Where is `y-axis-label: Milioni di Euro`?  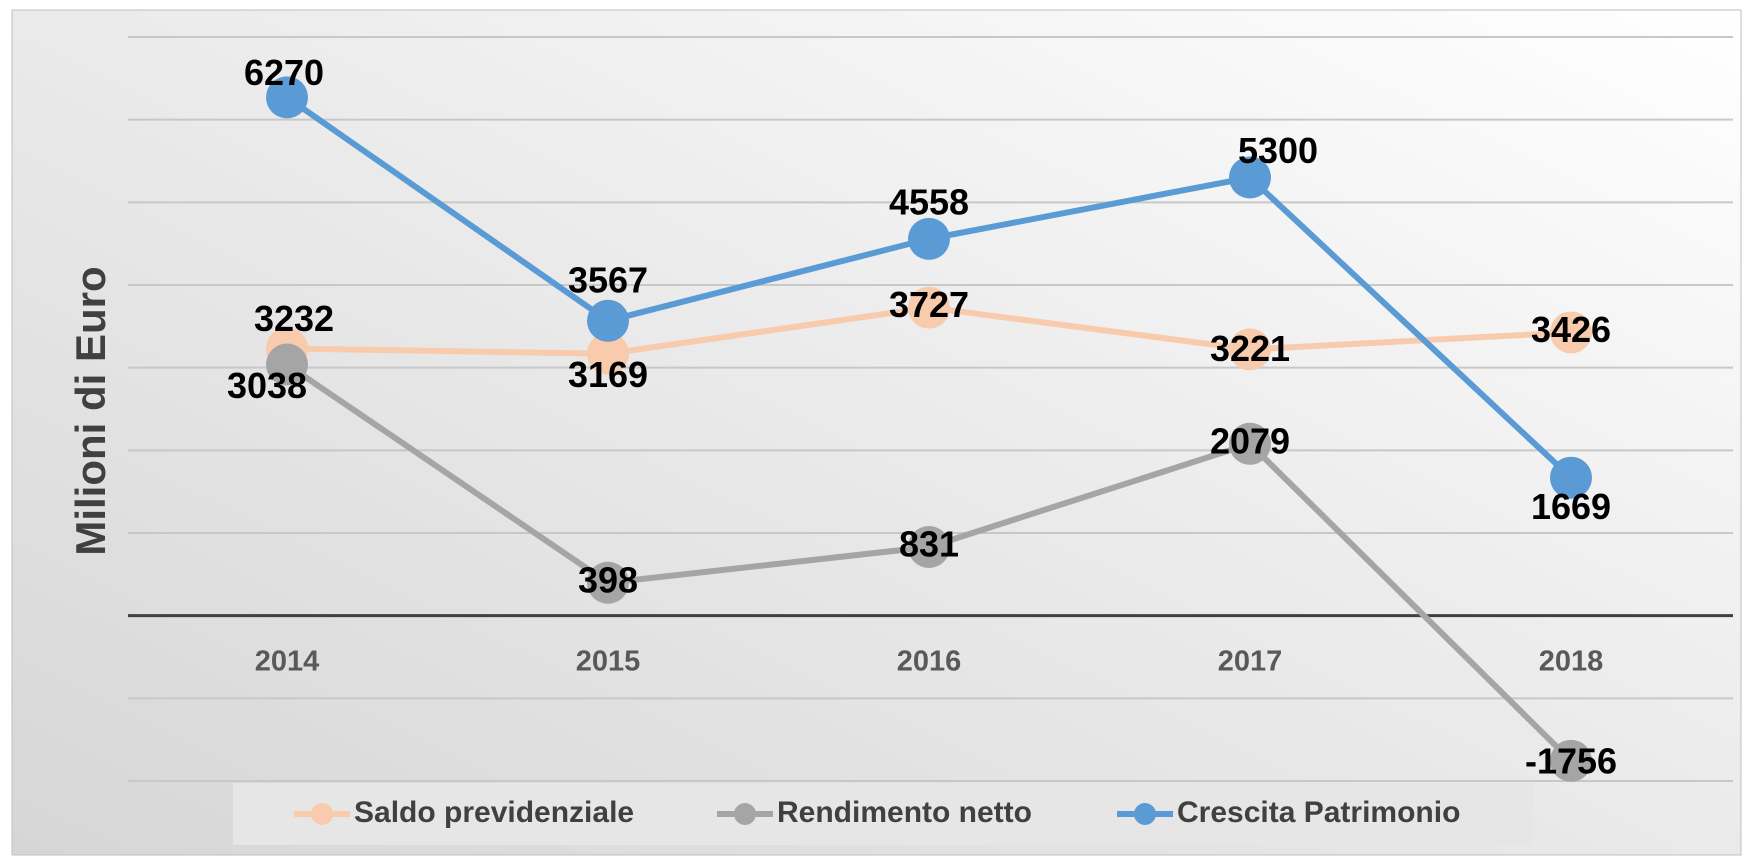
y-axis-label: Milioni di Euro is located at coordinates (90, 410).